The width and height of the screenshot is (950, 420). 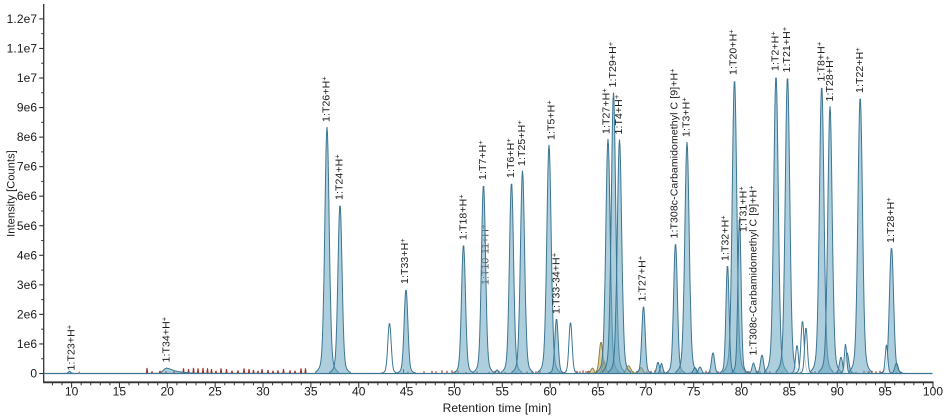 What do you see at coordinates (168, 392) in the screenshot?
I see `svg-text: 20` at bounding box center [168, 392].